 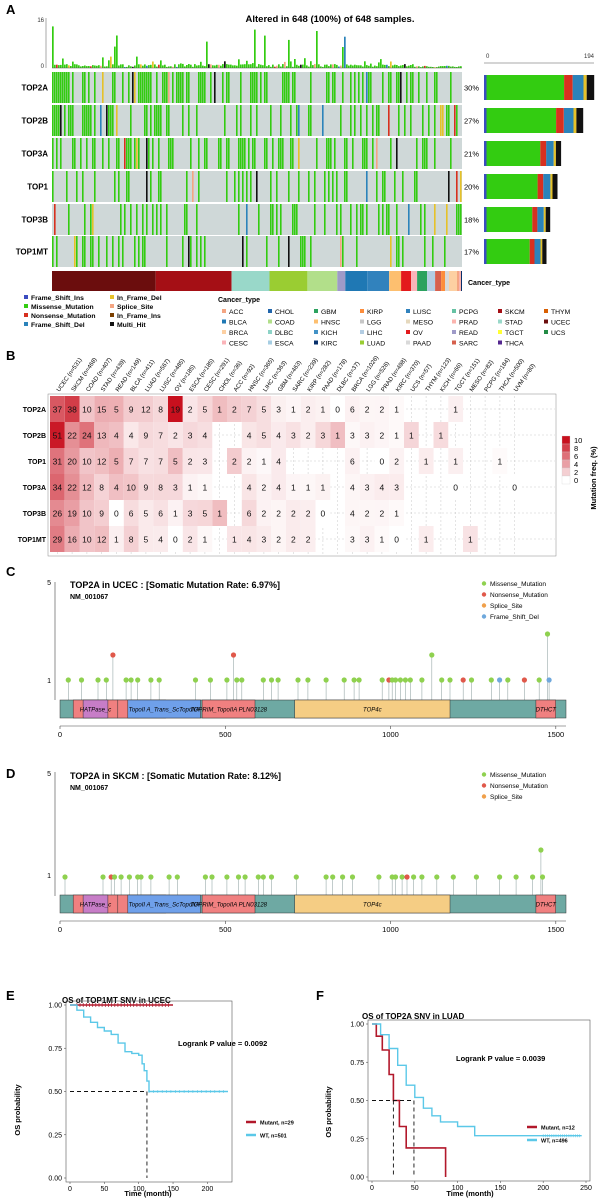 I want to click on heatmap-cell-value: 4, so click(x=249, y=488).